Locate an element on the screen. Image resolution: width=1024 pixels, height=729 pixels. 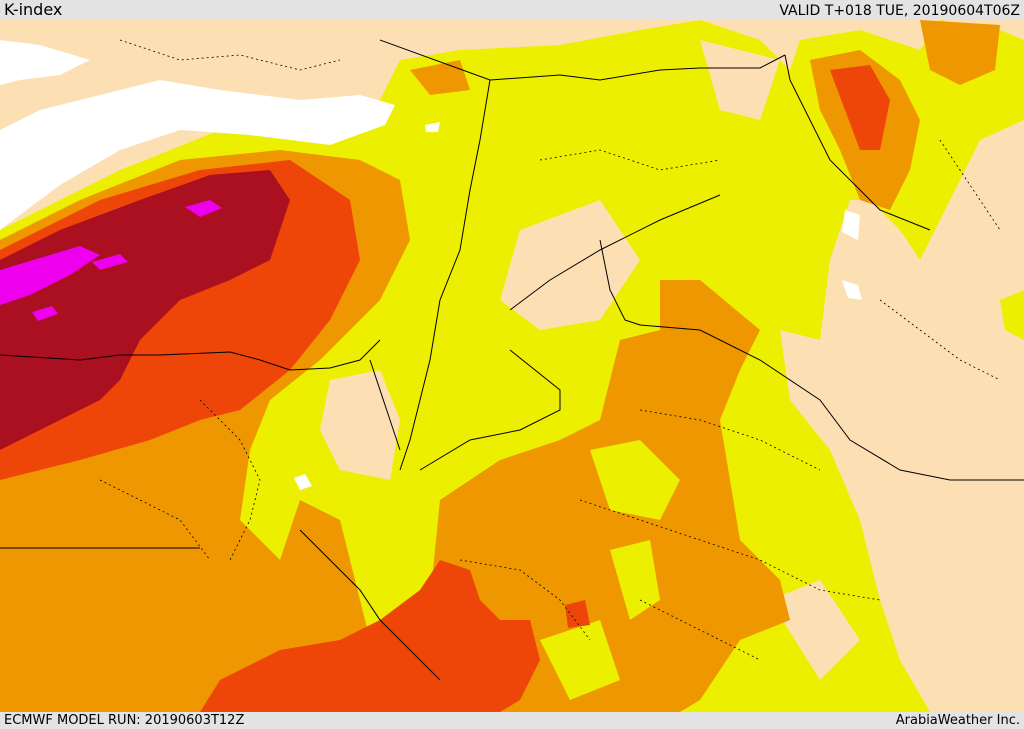
sea-cyprus is located at coordinates (432, 127).